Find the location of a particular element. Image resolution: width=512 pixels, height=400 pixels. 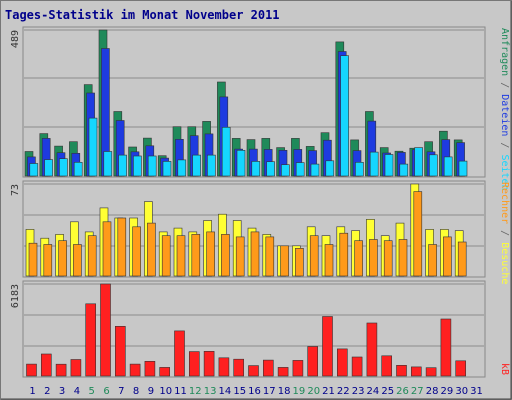

legend-part: kB is located at coordinates (504, 369).